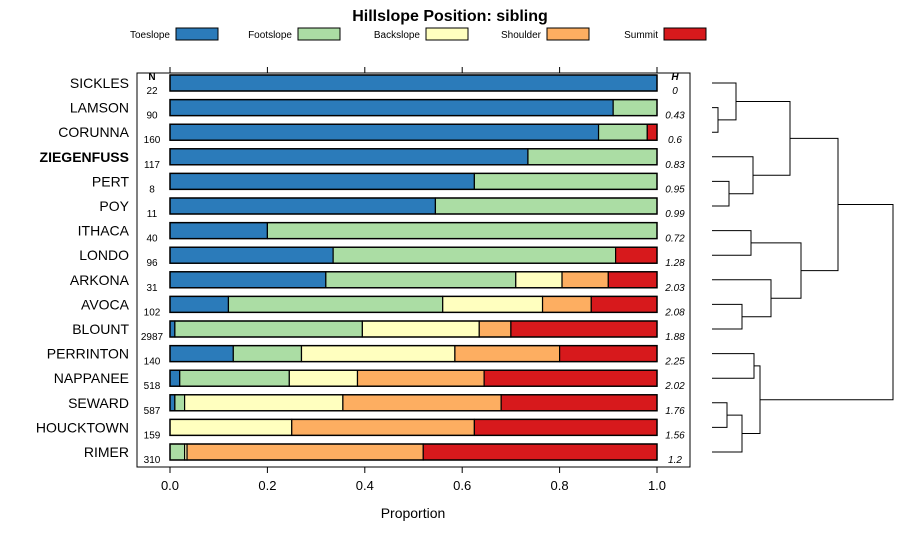 This screenshot has height=545, width=900. I want to click on category-label-perrinton: PERRINTON, so click(88, 354).